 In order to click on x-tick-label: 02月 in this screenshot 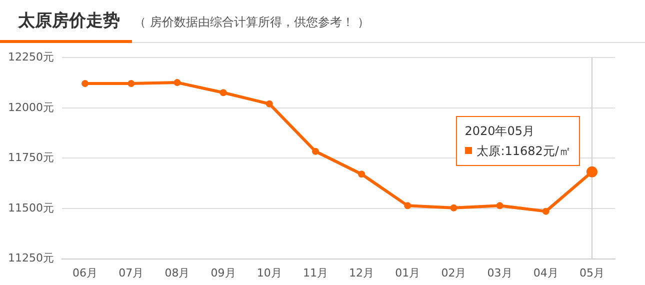, I will do `click(453, 273)`.